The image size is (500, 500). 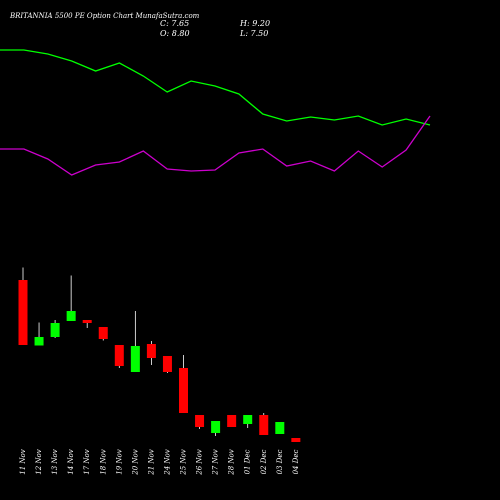 What do you see at coordinates (248, 462) in the screenshot?
I see `x-tick-label: 01 Dec` at bounding box center [248, 462].